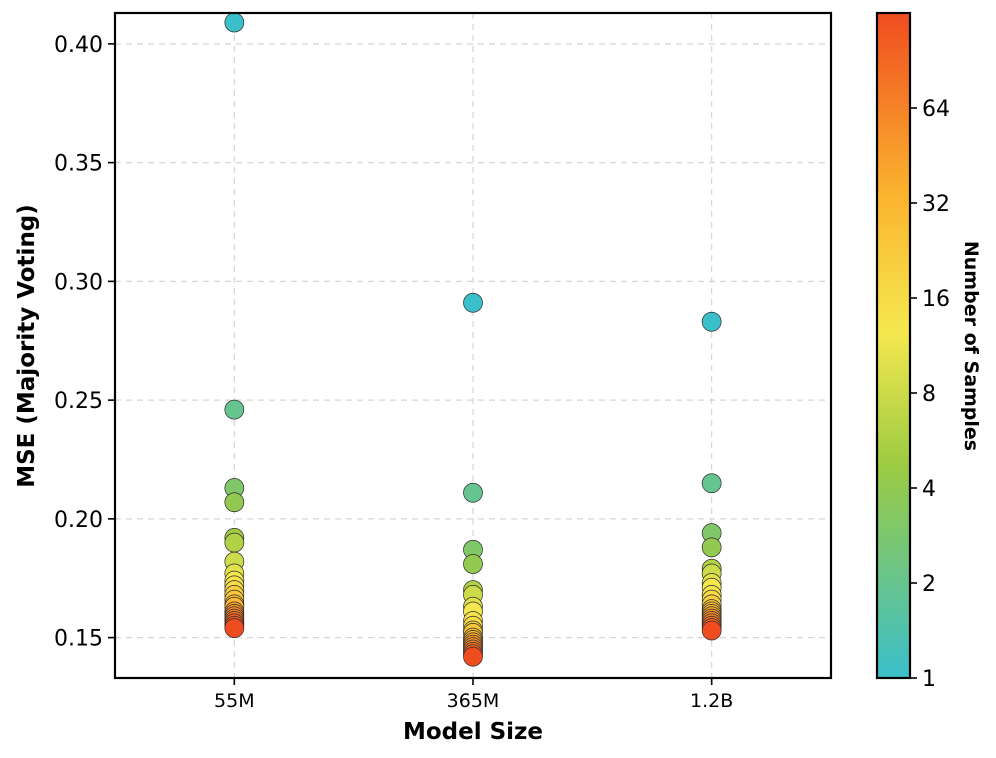  What do you see at coordinates (929, 584) in the screenshot?
I see `colorbar-tick-label: 2` at bounding box center [929, 584].